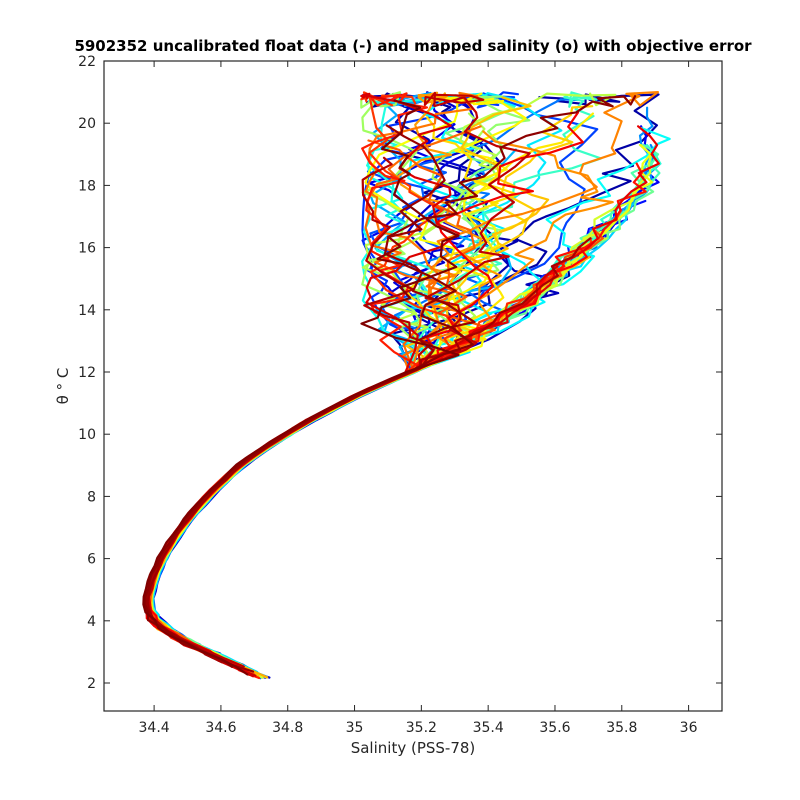 This screenshot has width=800, height=800. Describe the element at coordinates (488, 728) in the screenshot. I see `x-tick-label: 35.4` at that location.